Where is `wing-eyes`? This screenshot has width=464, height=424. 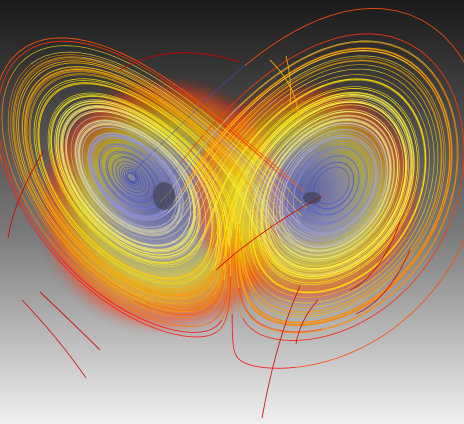 wing-eyes is located at coordinates (237, 196).